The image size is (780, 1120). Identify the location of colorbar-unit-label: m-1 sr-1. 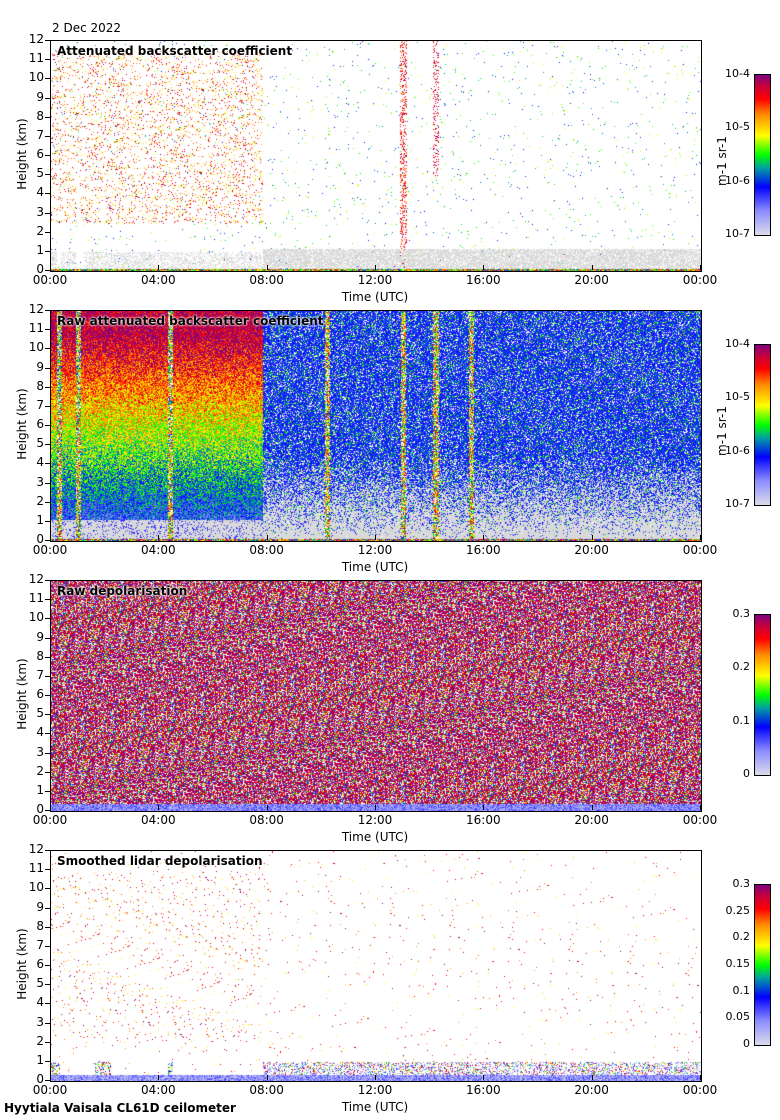
(722, 161).